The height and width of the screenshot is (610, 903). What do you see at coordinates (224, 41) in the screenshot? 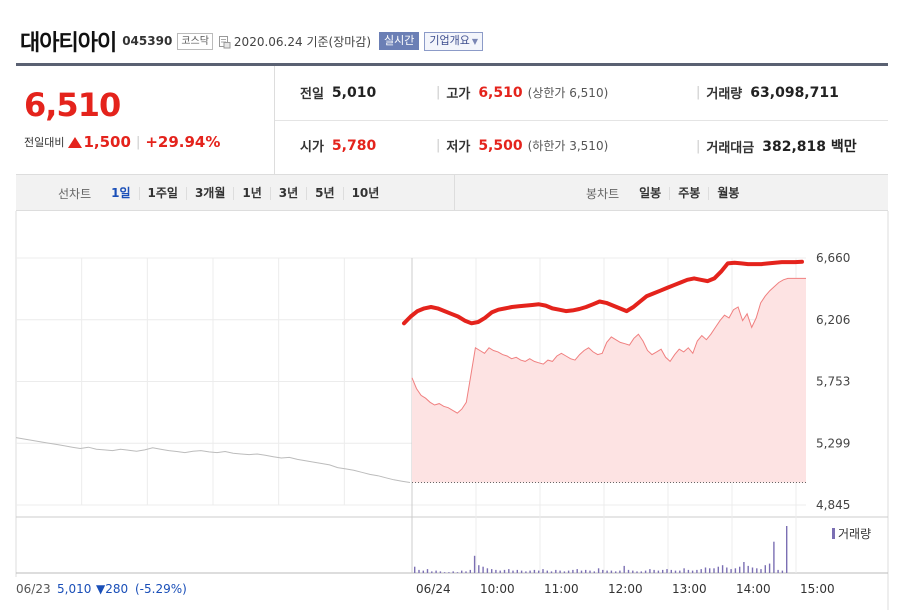
I see `document-icon` at bounding box center [224, 41].